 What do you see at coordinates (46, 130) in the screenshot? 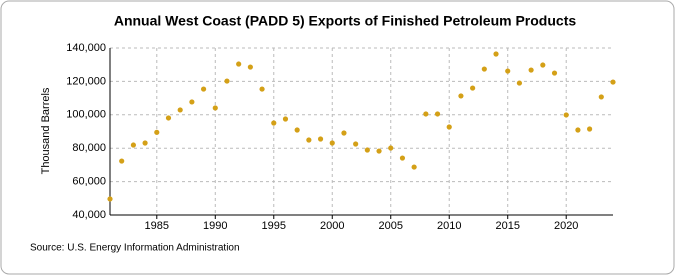
I see `y-axis-label: Thousand Barrels` at bounding box center [46, 130].